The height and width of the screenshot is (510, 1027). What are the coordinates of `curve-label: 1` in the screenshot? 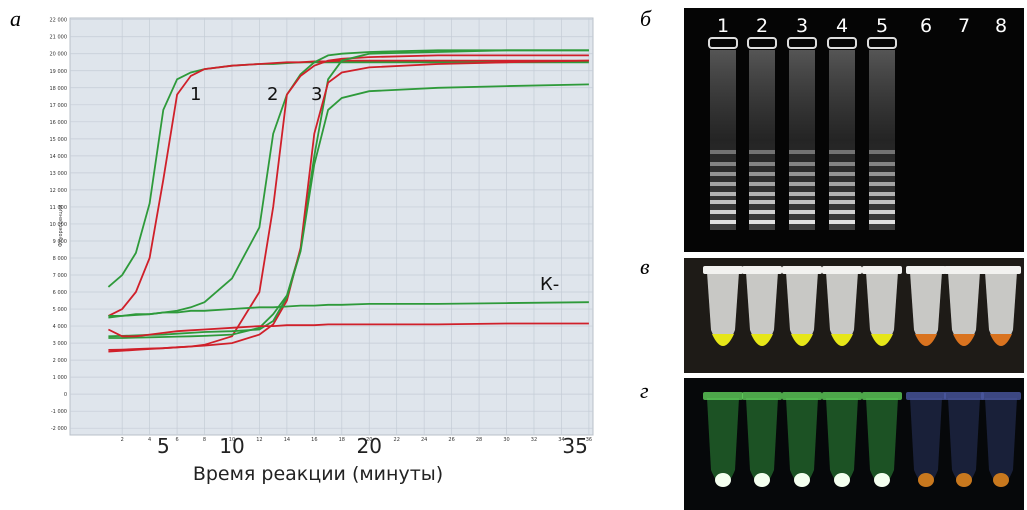 It's located at (195, 94).